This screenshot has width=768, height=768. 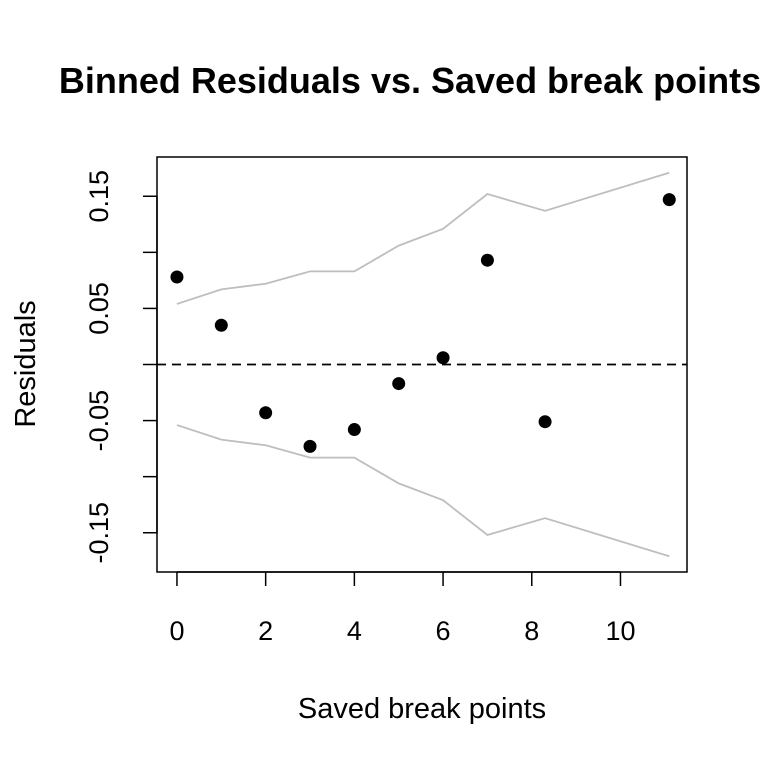 I want to click on chart-title: Binned Residuals vs. Saved break points, so click(x=410, y=80).